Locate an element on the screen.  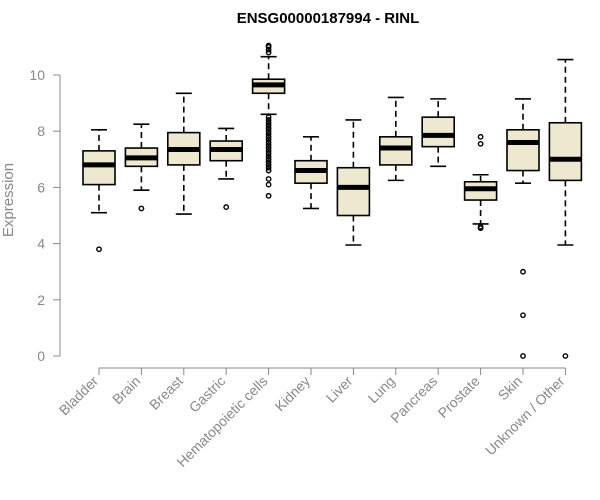
y-tick-label: 8 is located at coordinates (41, 131).